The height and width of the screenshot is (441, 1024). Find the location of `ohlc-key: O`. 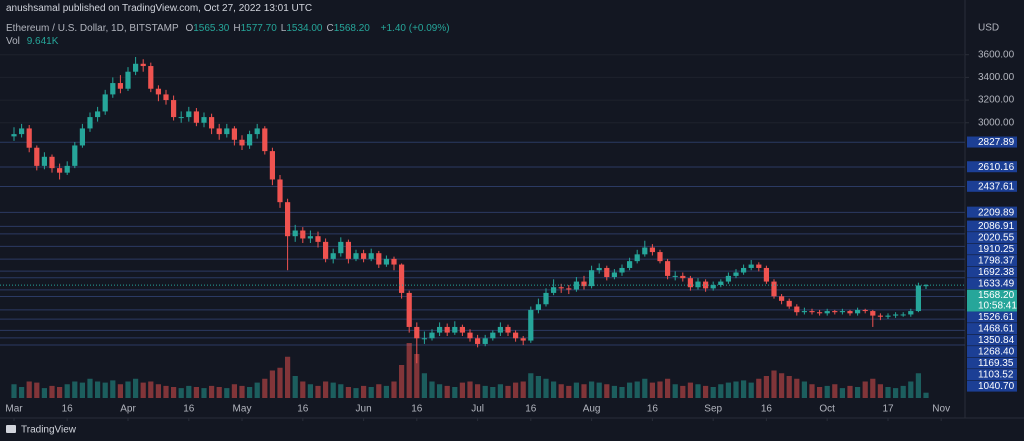

ohlc-key: O is located at coordinates (189, 28).